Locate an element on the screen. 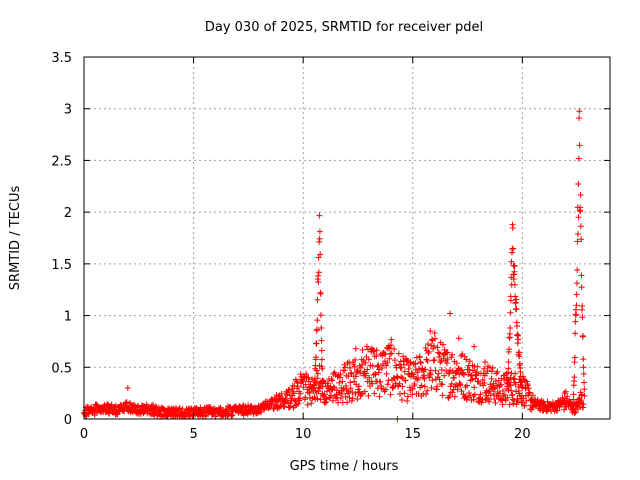 This screenshot has width=640, height=480. x-tick-labels: 0 5 10 15 20 is located at coordinates (305, 434).